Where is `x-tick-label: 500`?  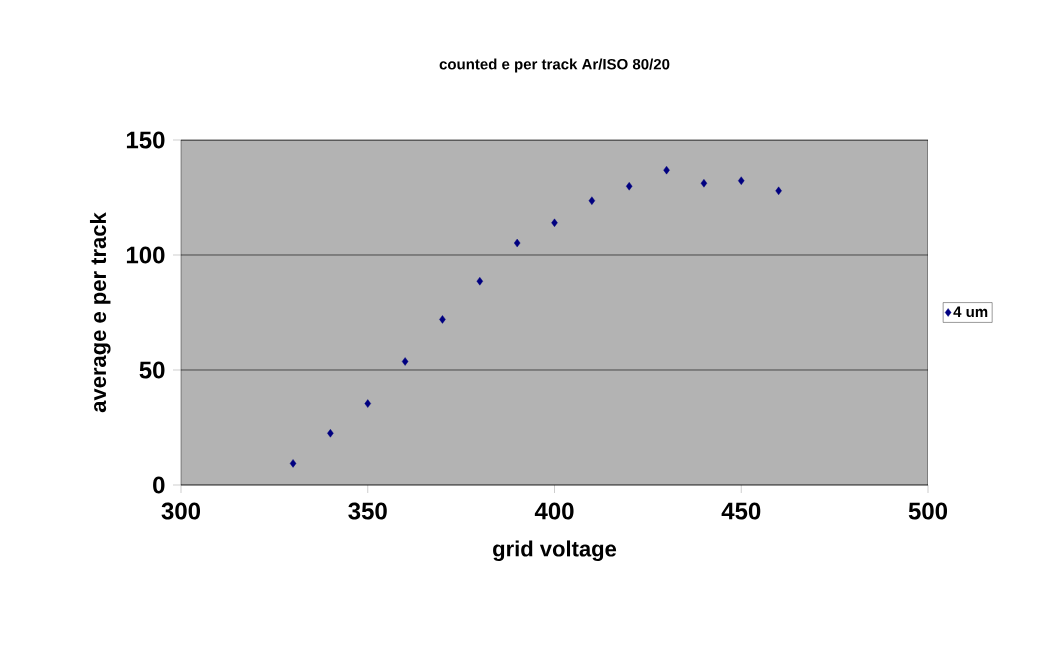 x-tick-label: 500 is located at coordinates (928, 511).